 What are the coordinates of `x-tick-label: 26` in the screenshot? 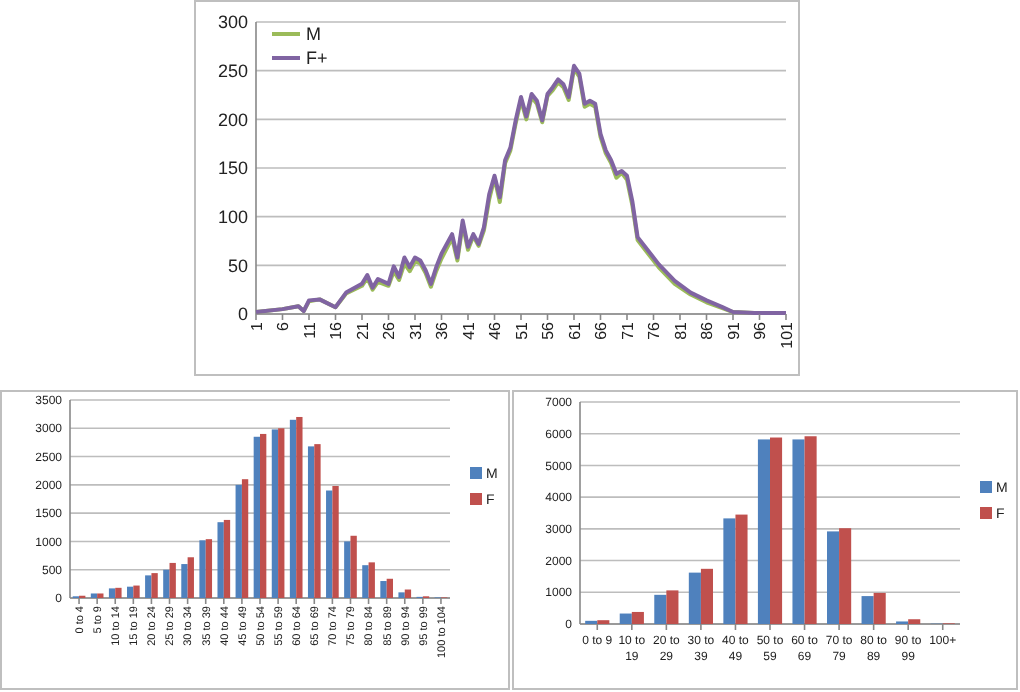 It's located at (389, 330).